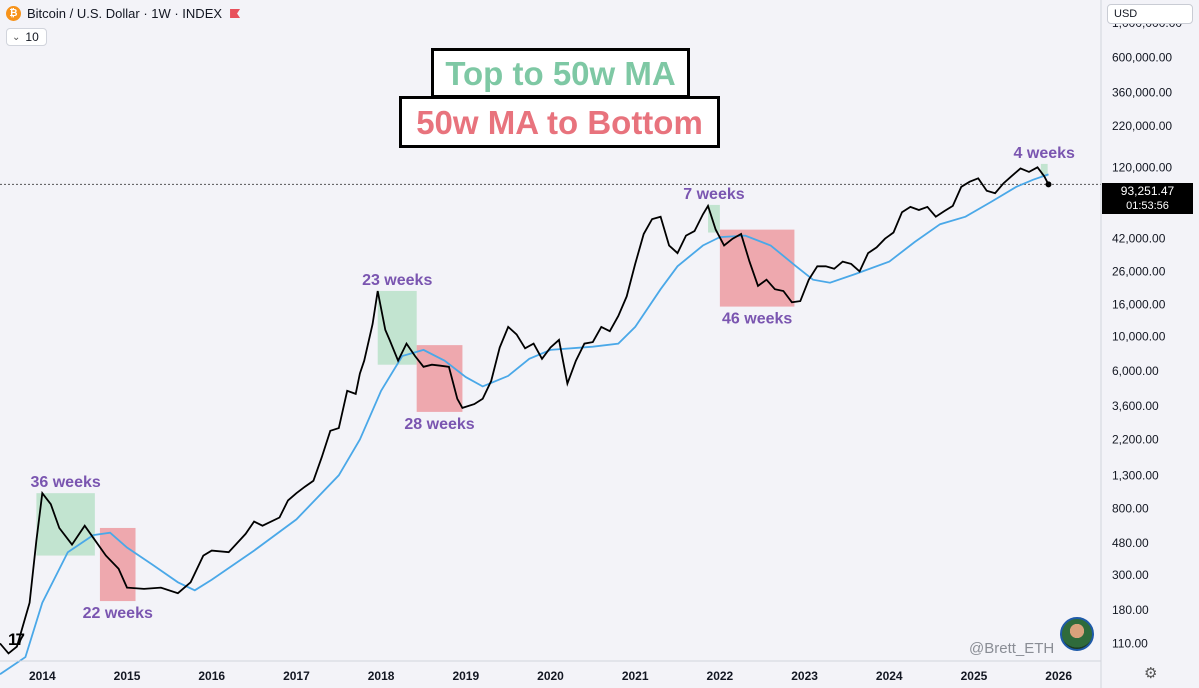  What do you see at coordinates (397, 280) in the screenshot?
I see `annotation-label-3: 23 weeks` at bounding box center [397, 280].